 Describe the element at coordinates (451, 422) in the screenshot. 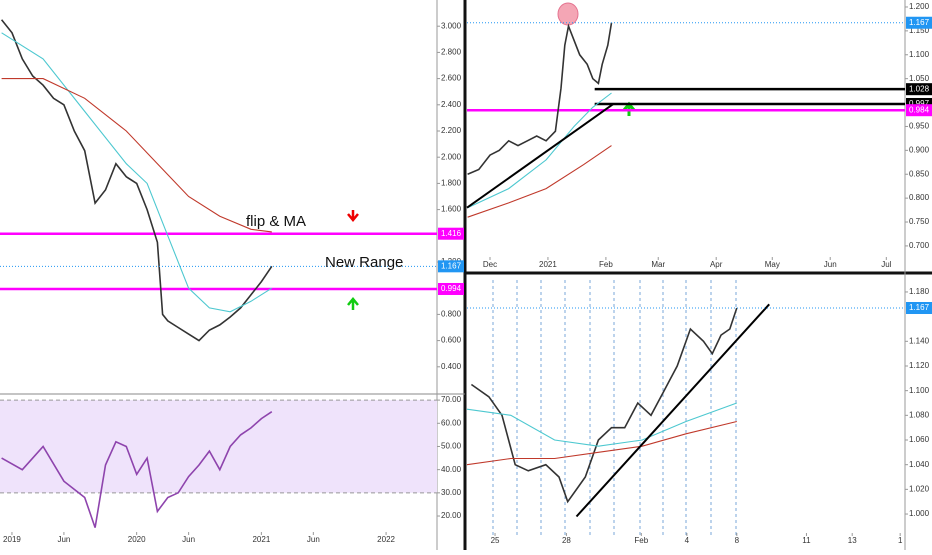

I see `y-tick-label: 60.00` at that location.